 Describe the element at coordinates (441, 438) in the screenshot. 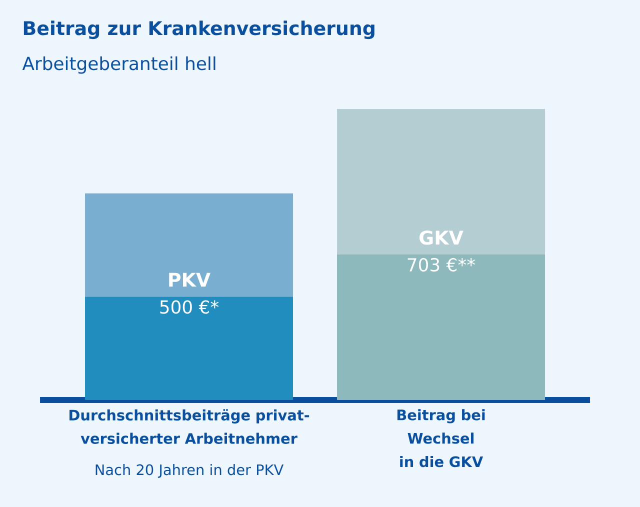

I see `x-tick-label: Beitrag bei Wechsel in die GKV` at that location.